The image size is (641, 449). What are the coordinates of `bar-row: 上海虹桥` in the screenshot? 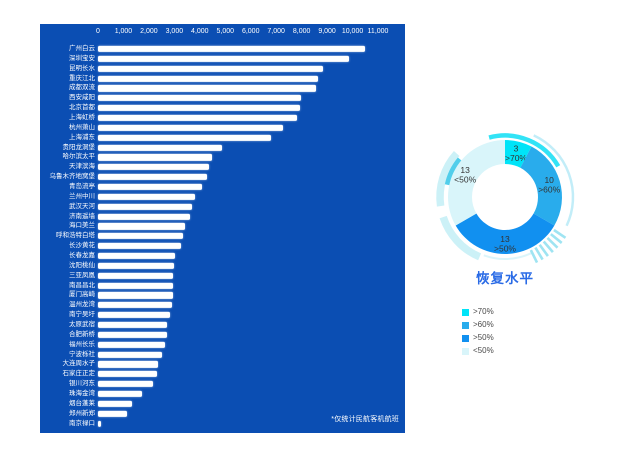 It's located at (222, 118).